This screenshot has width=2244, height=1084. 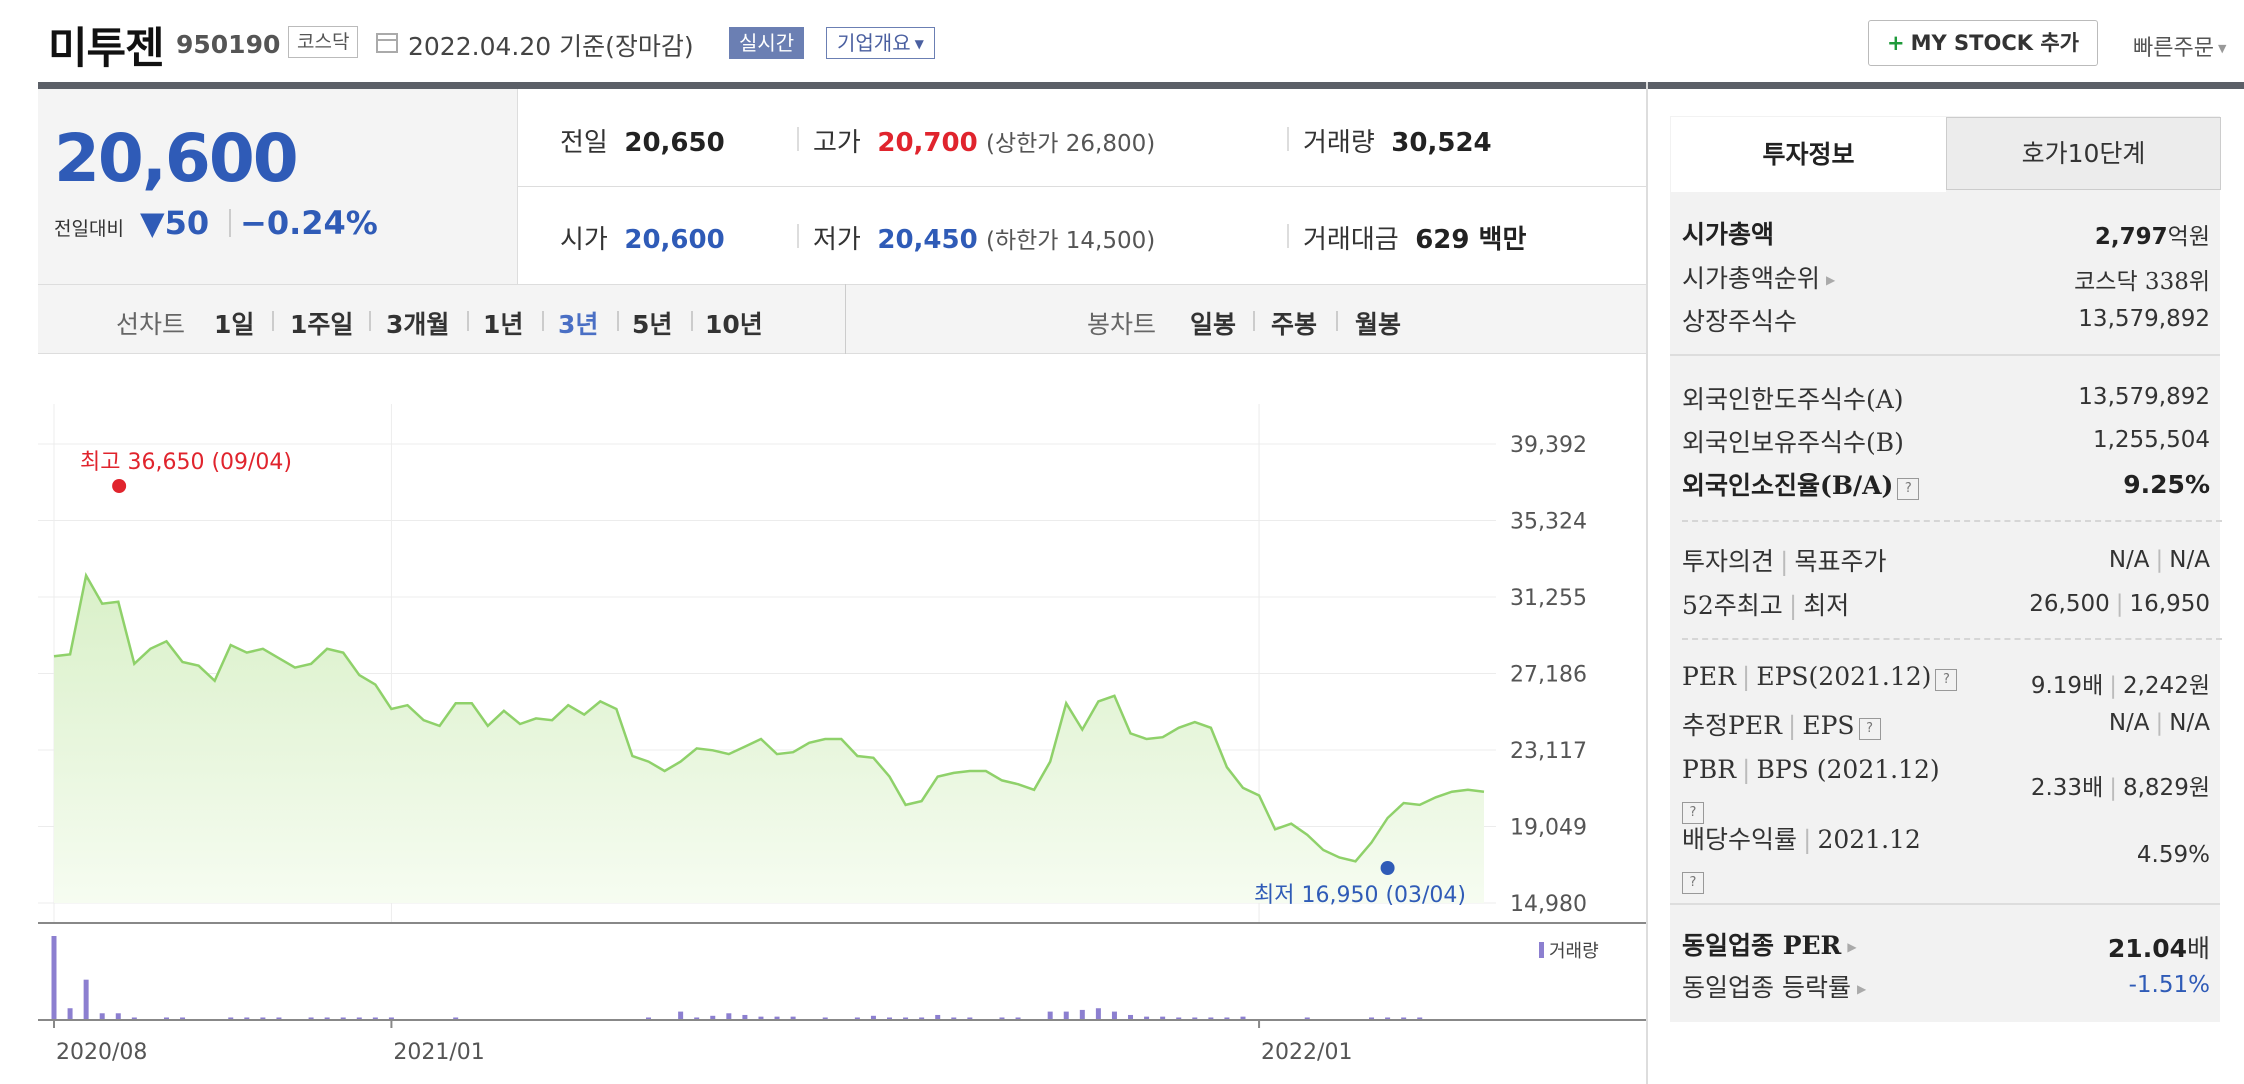 I want to click on open-label: 시가, so click(x=584, y=240).